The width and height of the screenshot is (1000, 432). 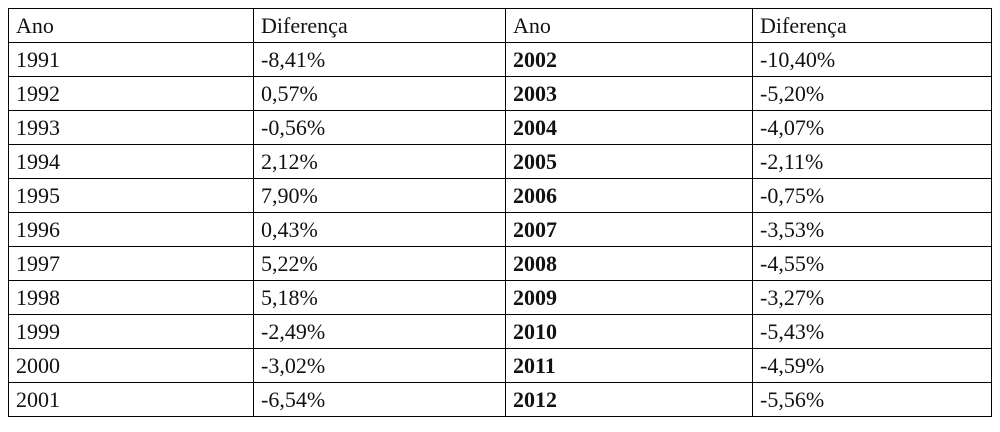 I want to click on table-row: 1991 -8,41% 2002 -10,40%, so click(x=500, y=59).